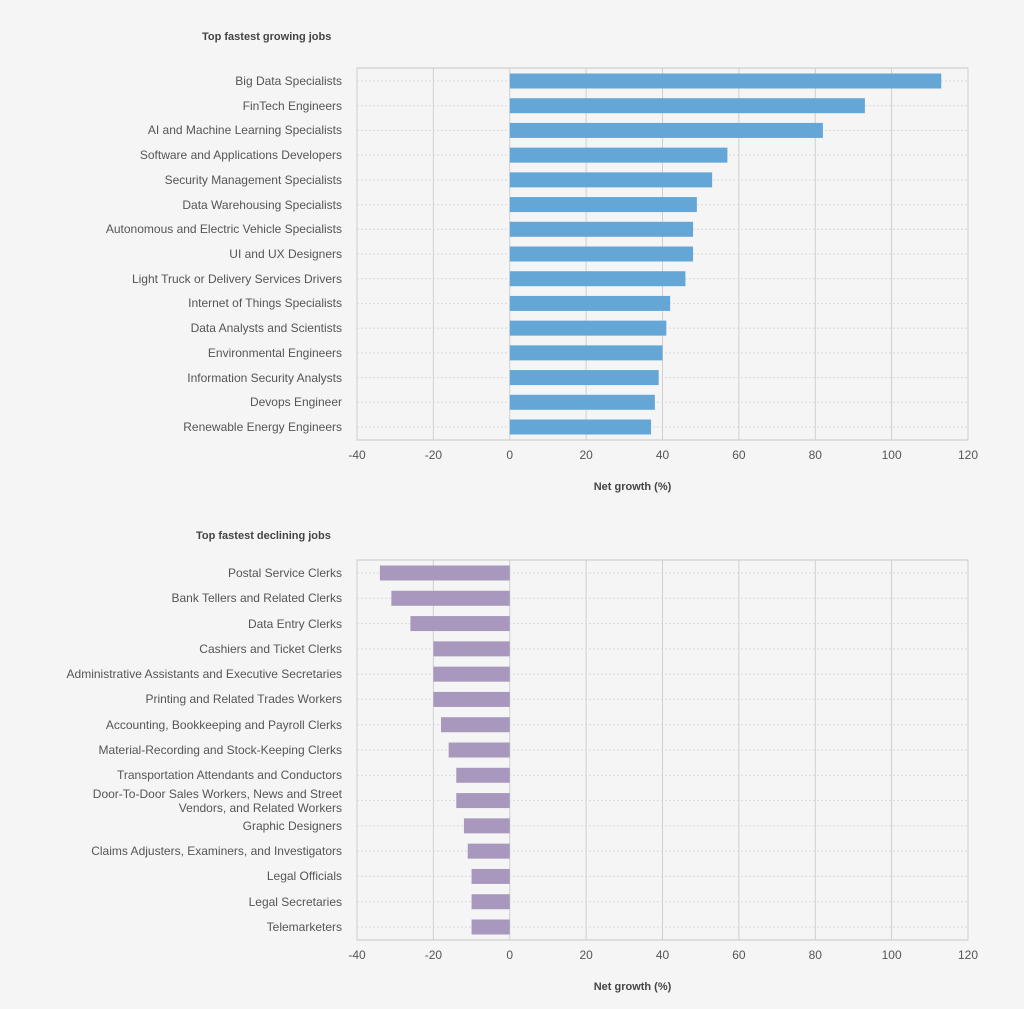 Image resolution: width=1024 pixels, height=1009 pixels. Describe the element at coordinates (244, 130) in the screenshot. I see `category-label: AI and Machine Learning Specialists` at that location.